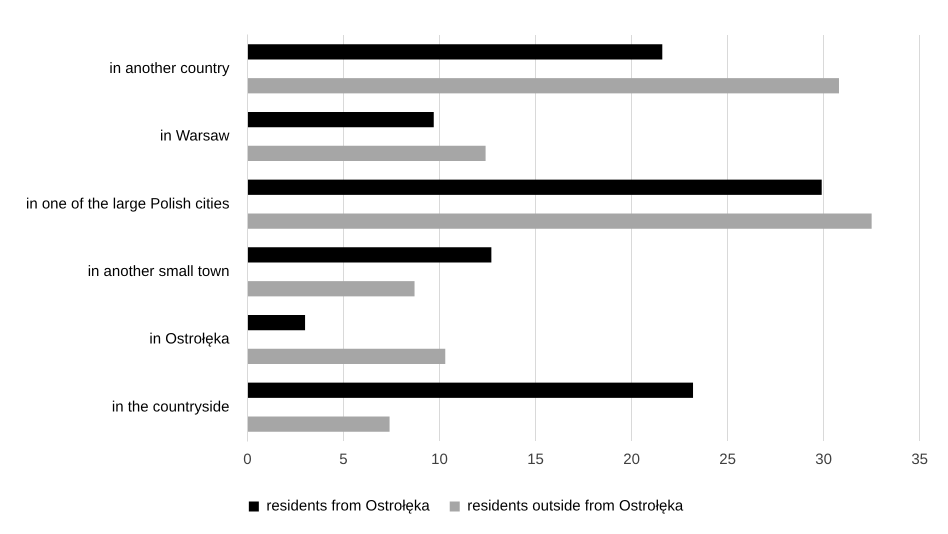  What do you see at coordinates (171, 407) in the screenshot?
I see `y-tick-label: in the countryside` at bounding box center [171, 407].